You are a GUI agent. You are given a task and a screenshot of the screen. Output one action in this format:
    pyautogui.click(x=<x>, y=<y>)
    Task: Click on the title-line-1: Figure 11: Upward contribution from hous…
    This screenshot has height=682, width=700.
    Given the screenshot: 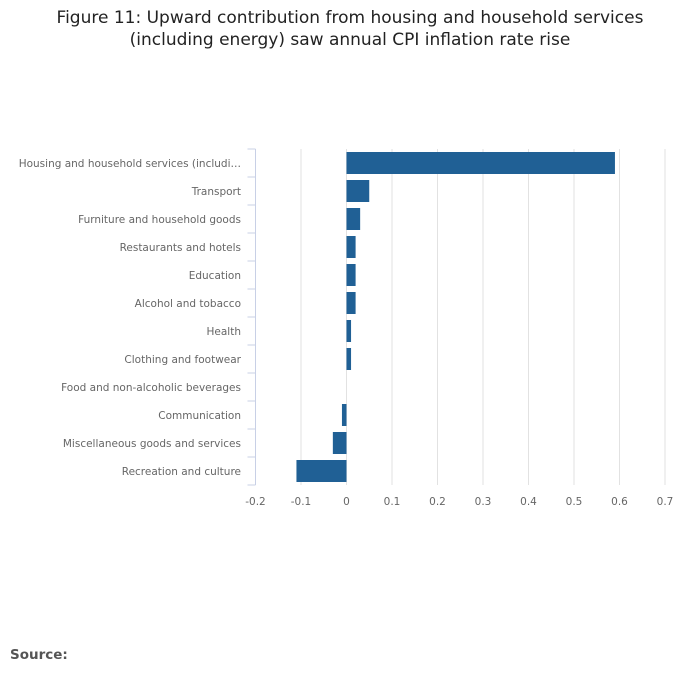 What is the action you would take?
    pyautogui.click(x=350, y=18)
    